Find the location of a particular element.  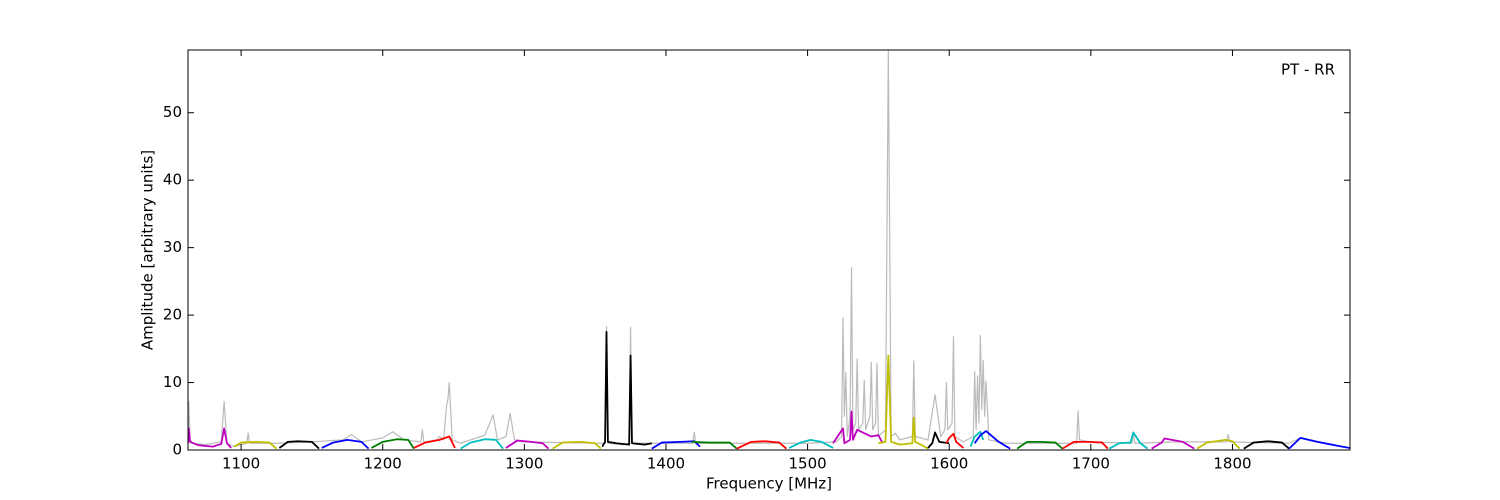

x-tick-label: 1500 is located at coordinates (807, 464).